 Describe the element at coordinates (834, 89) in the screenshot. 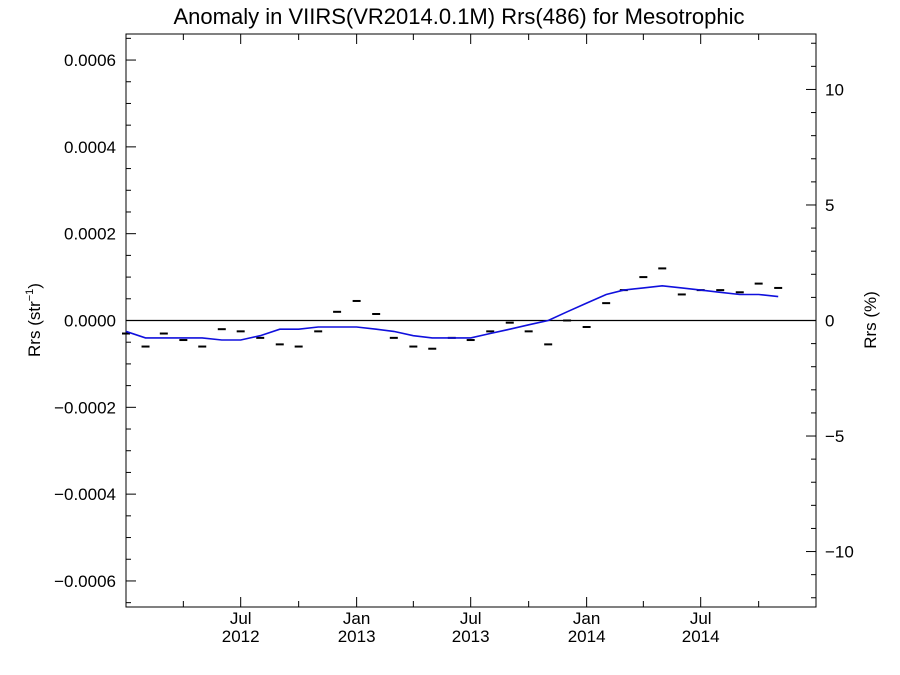

I see `y2-tick-label: 10` at that location.